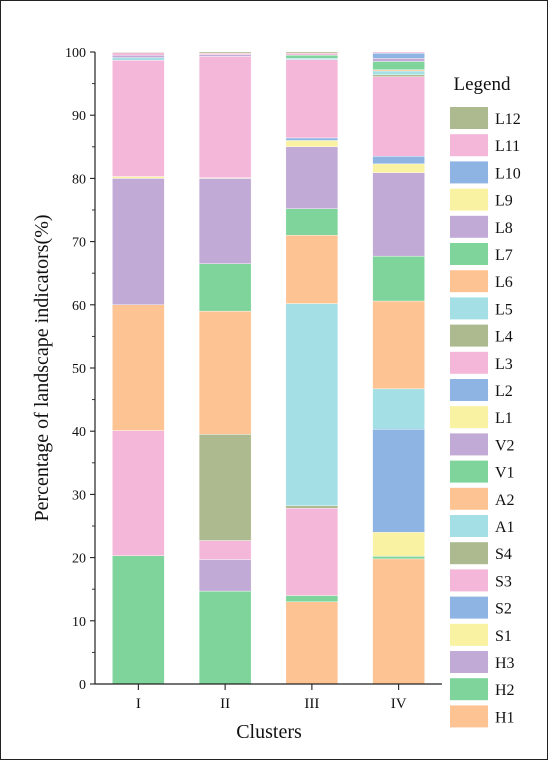 The height and width of the screenshot is (762, 550). What do you see at coordinates (505, 500) in the screenshot?
I see `legend-label-a2: A2` at bounding box center [505, 500].